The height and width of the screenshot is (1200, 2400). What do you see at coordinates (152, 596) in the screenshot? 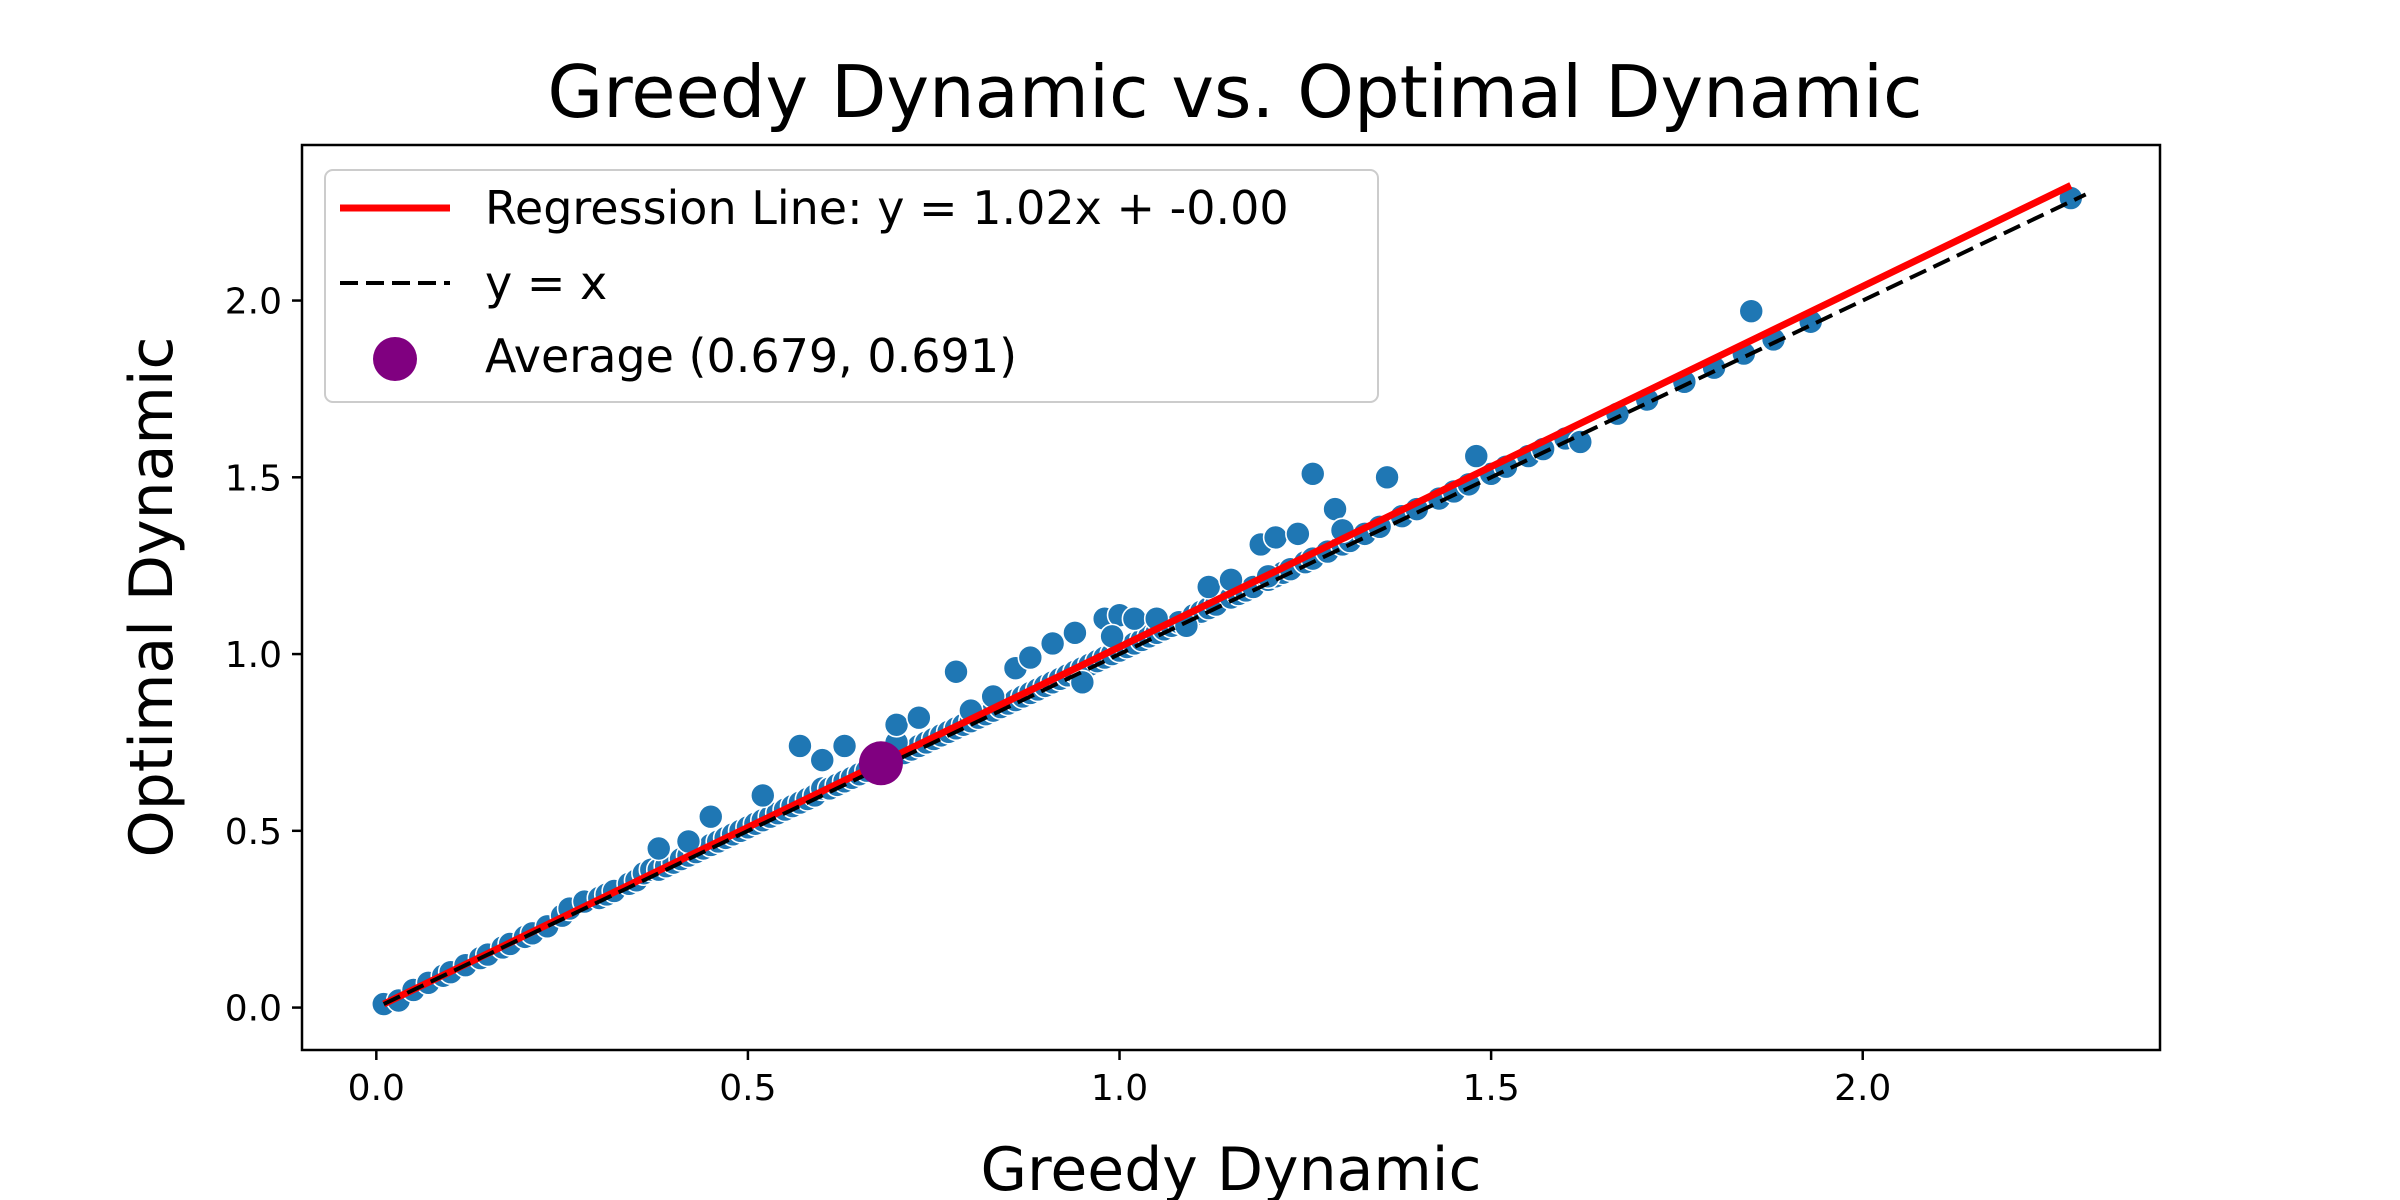
I see `y-axis-label: Optimal Dynamic` at bounding box center [152, 596].